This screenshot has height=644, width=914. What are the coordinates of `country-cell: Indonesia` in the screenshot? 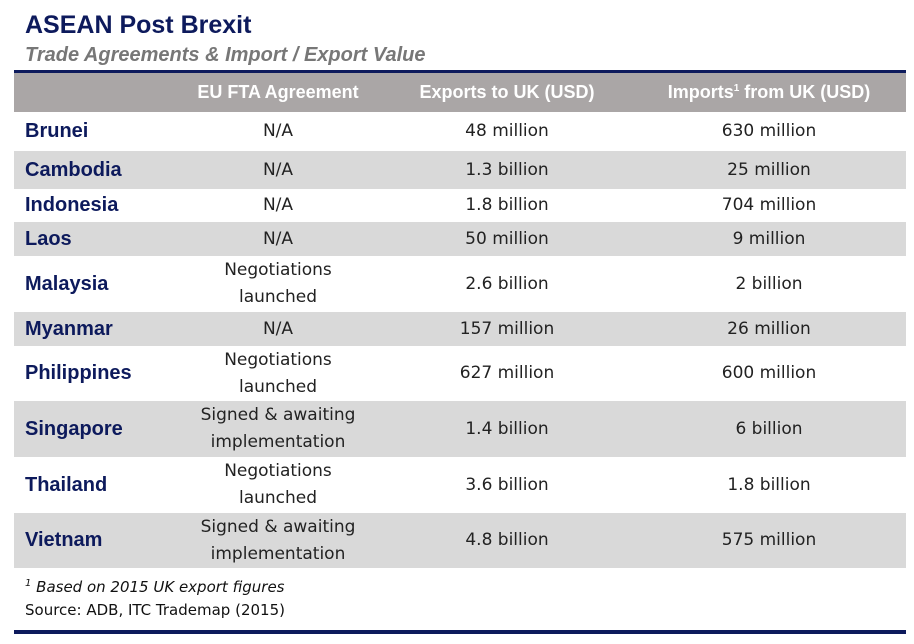 It's located at (72, 205).